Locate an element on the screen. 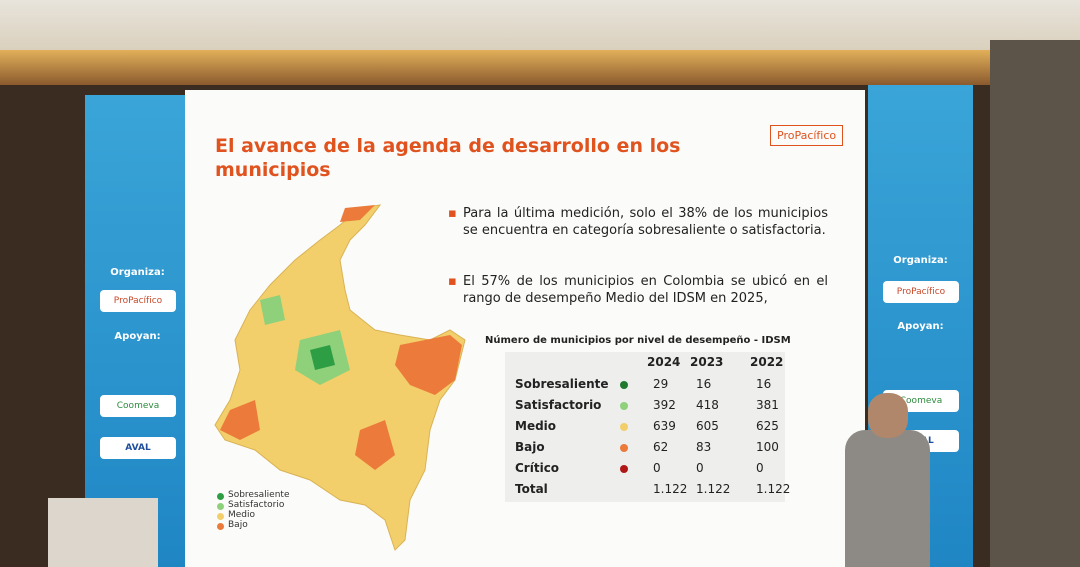 The height and width of the screenshot is (567, 1080). title-line: municipios is located at coordinates (273, 170).